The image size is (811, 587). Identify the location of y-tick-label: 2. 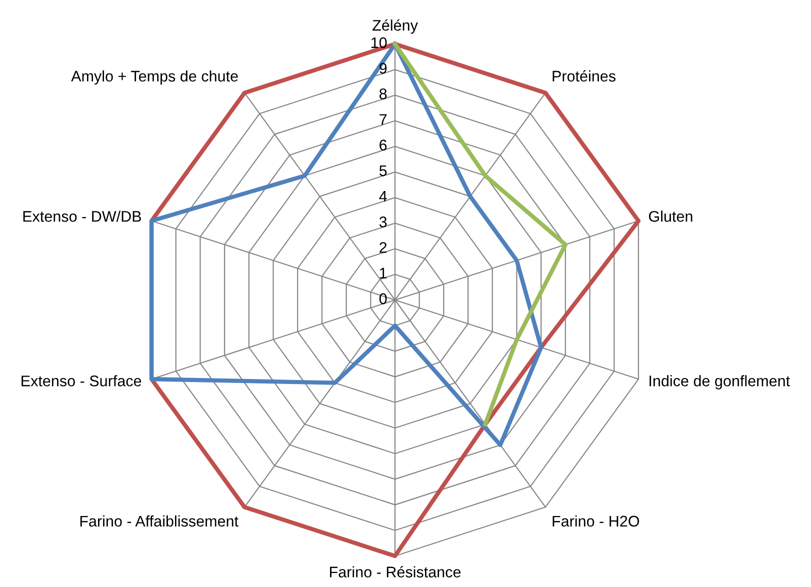
(383, 247).